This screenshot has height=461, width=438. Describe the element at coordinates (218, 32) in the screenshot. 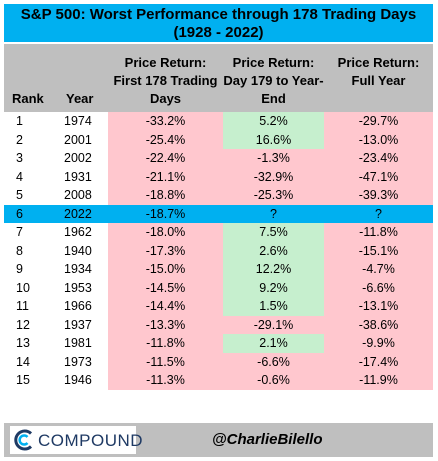

I see `title-line-2: (1928 - 2022)` at that location.